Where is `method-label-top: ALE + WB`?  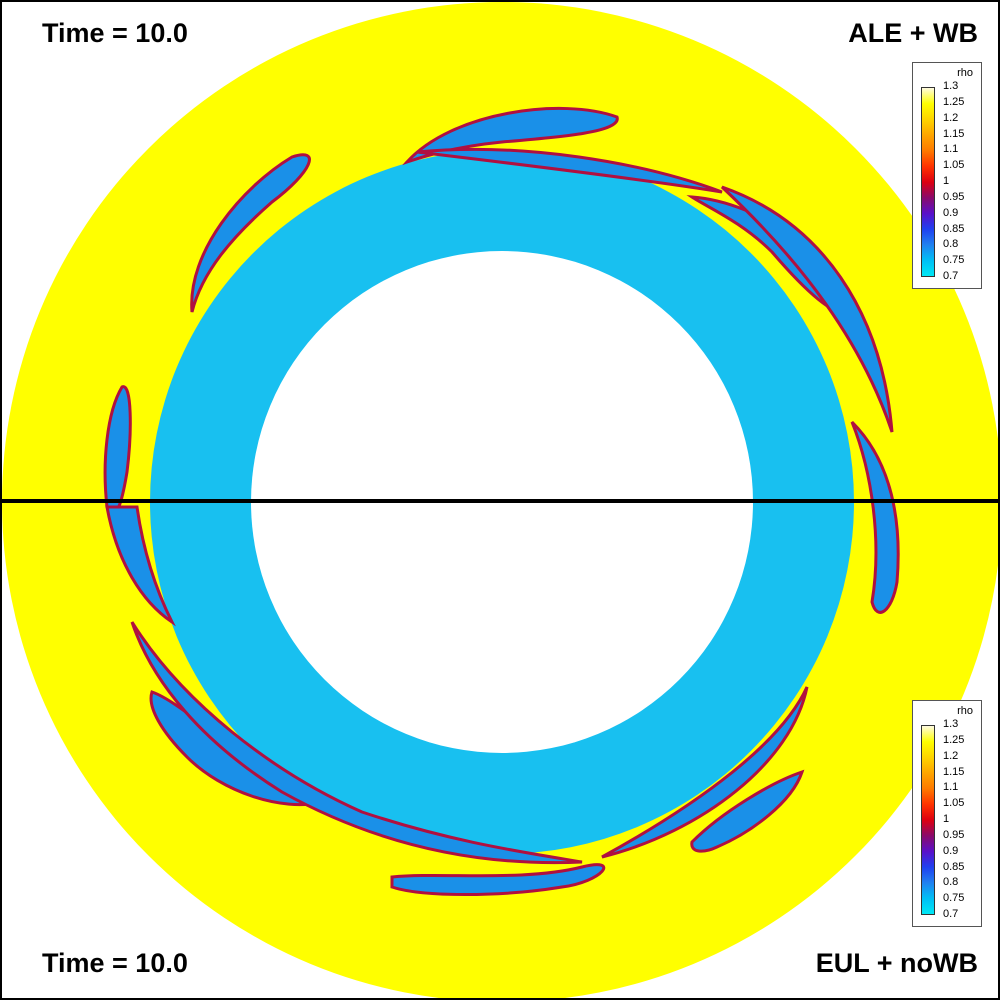 method-label-top: ALE + WB is located at coordinates (913, 33).